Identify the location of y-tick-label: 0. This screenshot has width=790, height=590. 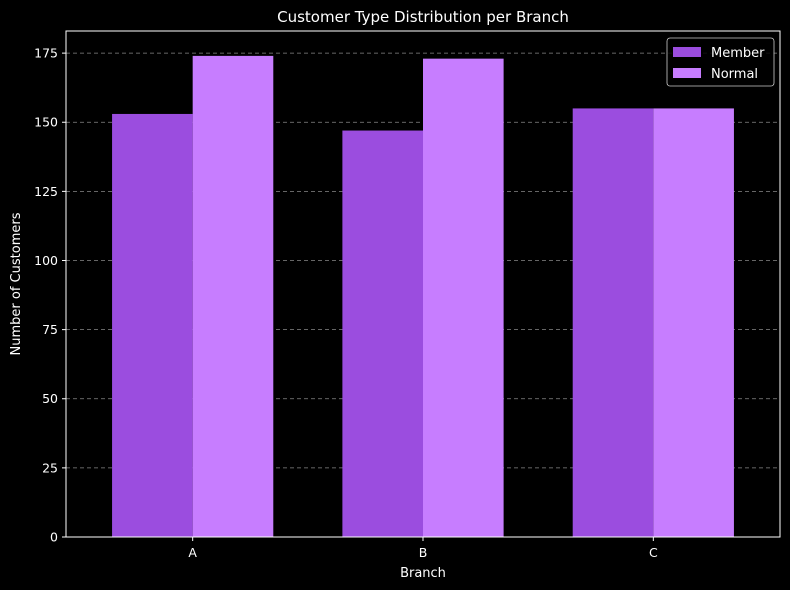
(54, 537).